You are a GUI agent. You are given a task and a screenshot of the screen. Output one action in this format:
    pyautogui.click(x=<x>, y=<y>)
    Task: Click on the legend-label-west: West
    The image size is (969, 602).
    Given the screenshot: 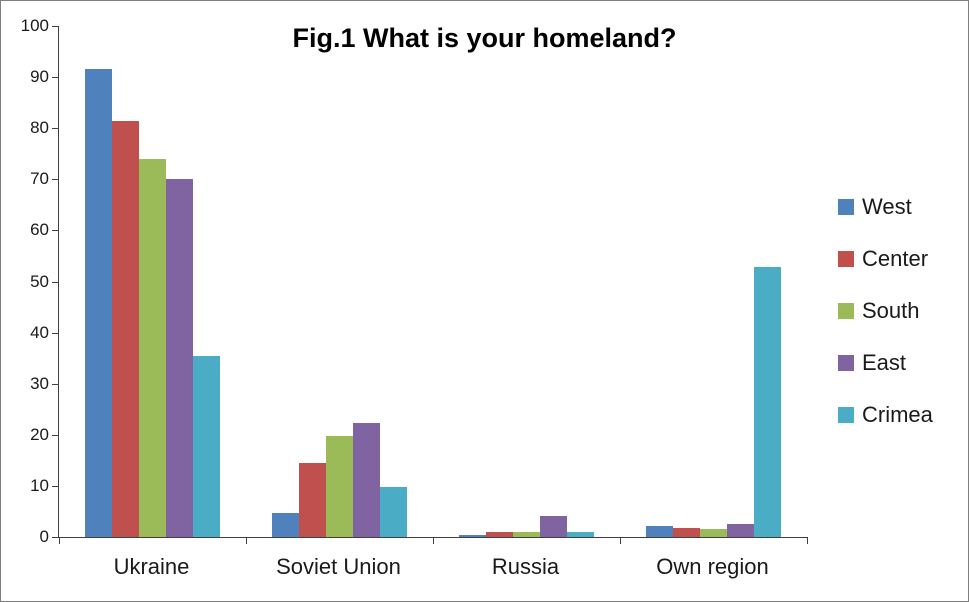 What is the action you would take?
    pyautogui.click(x=887, y=206)
    